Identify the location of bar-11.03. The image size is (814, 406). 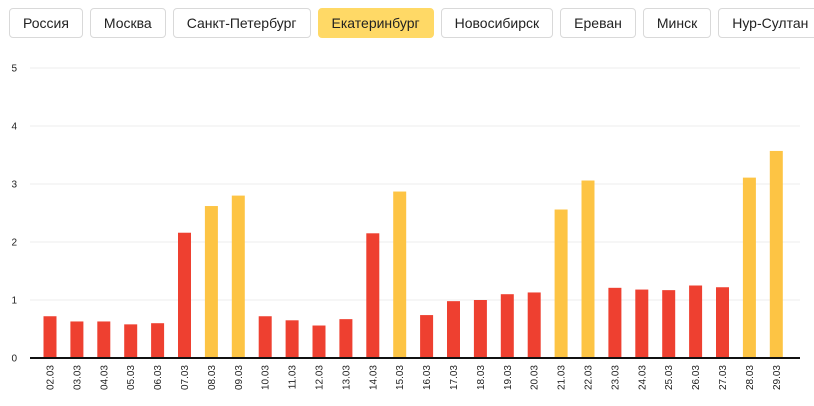
(292, 339).